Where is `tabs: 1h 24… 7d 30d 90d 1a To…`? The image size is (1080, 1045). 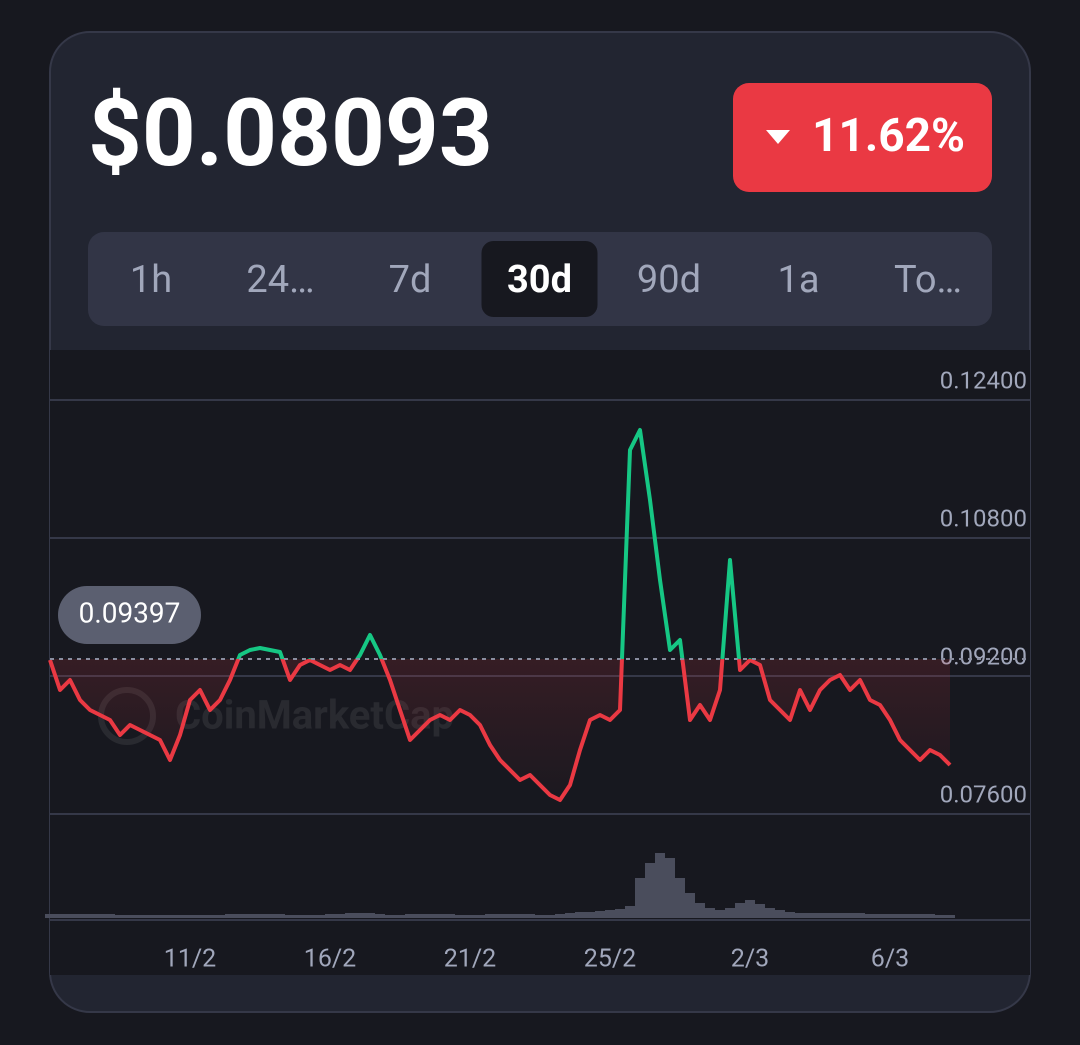 tabs: 1h 24… 7d 30d 90d 1a To… is located at coordinates (546, 279).